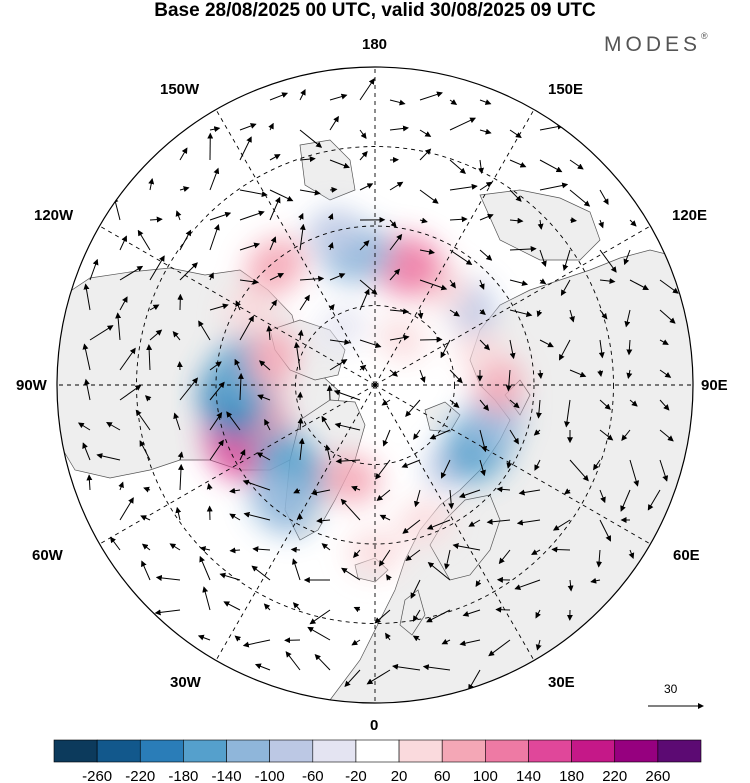 This screenshot has width=750, height=783. What do you see at coordinates (561, 682) in the screenshot?
I see `lon-label-30e: 30E` at bounding box center [561, 682].